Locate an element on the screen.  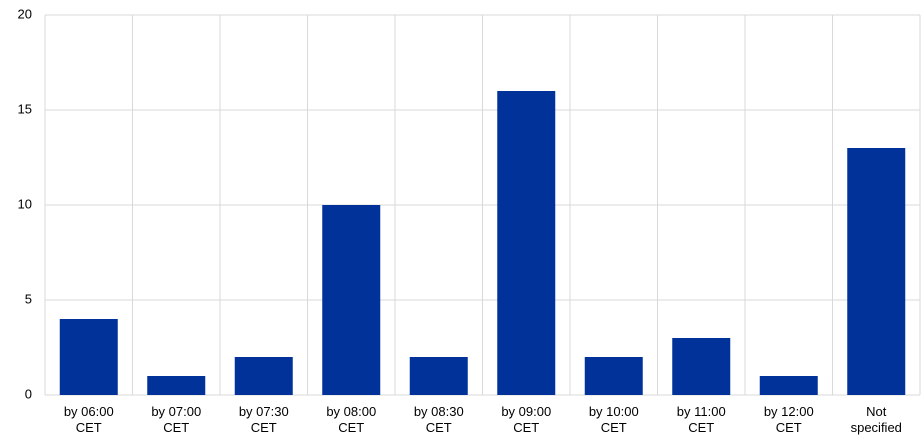
x-tick-label: Not specified is located at coordinates (876, 419).